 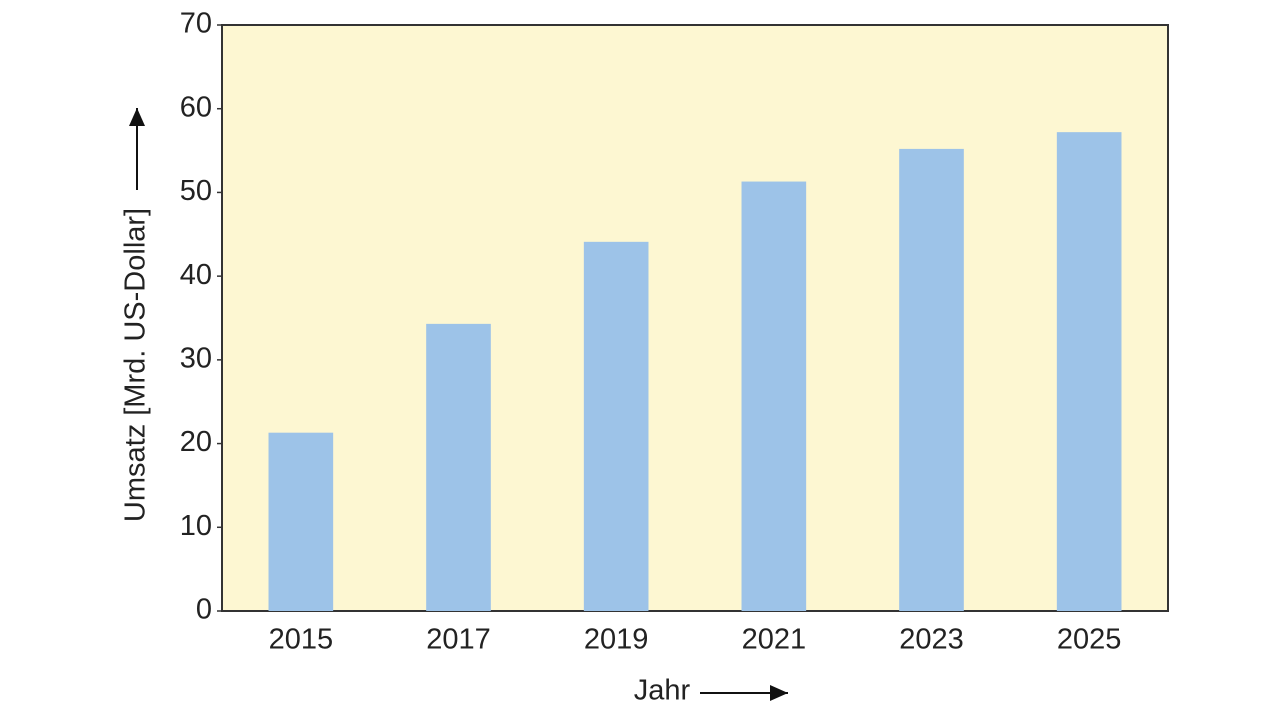 What do you see at coordinates (196, 526) in the screenshot?
I see `y-tick-label: 10` at bounding box center [196, 526].